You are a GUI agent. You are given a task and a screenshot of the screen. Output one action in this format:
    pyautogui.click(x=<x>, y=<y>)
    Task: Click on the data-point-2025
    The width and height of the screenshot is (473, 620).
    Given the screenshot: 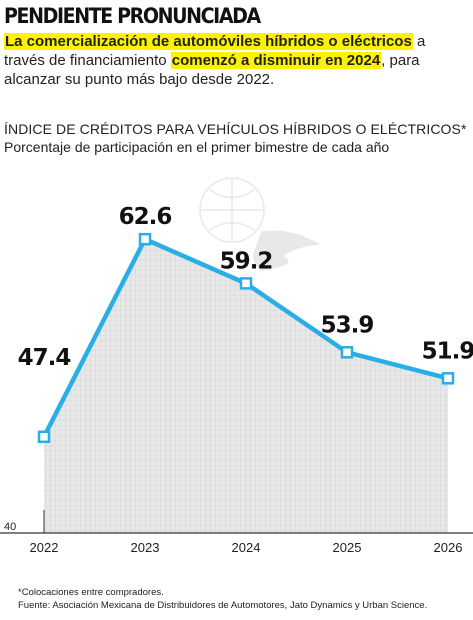 What is the action you would take?
    pyautogui.click(x=347, y=352)
    